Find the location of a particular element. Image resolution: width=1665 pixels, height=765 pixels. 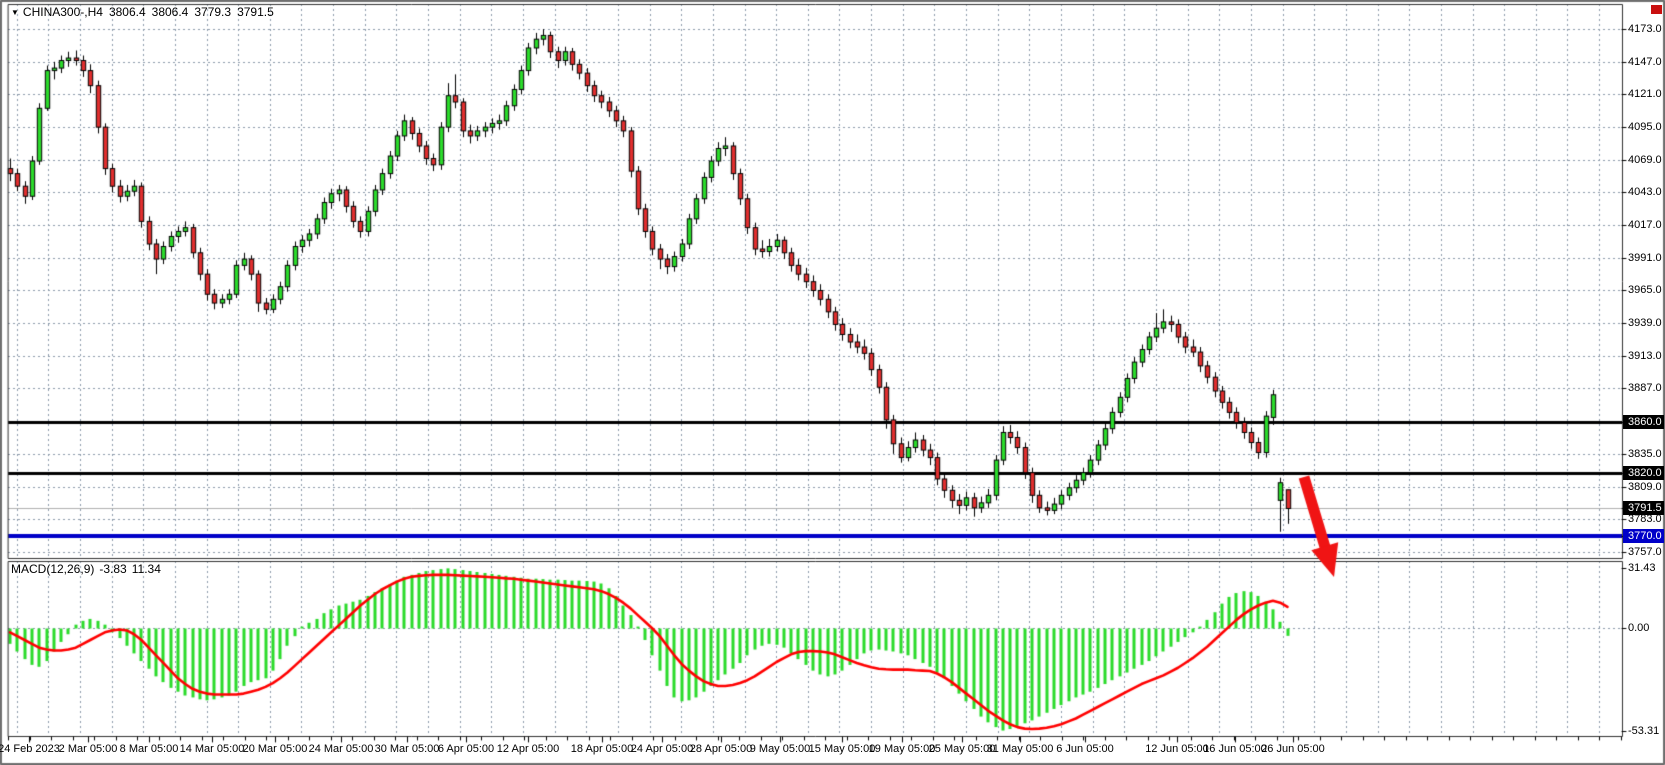

collapse-arrow-icon: ▼ is located at coordinates (15, 12).